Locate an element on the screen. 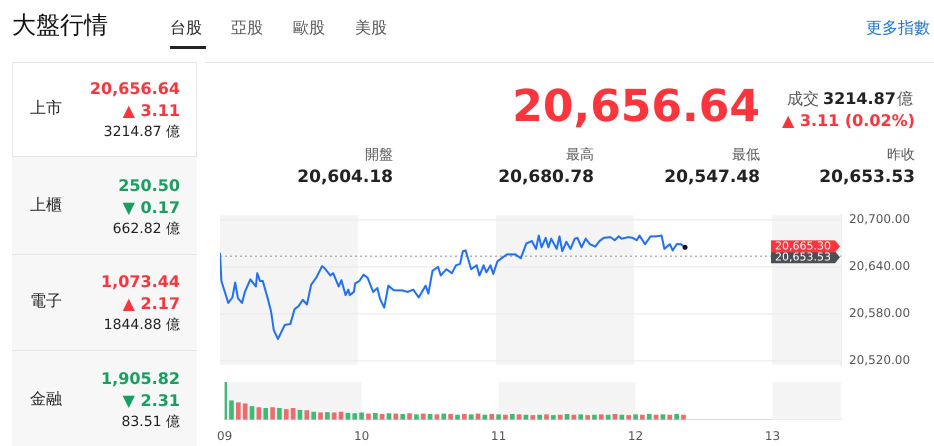 The width and height of the screenshot is (934, 446). text: 1,905.82 is located at coordinates (140, 378).